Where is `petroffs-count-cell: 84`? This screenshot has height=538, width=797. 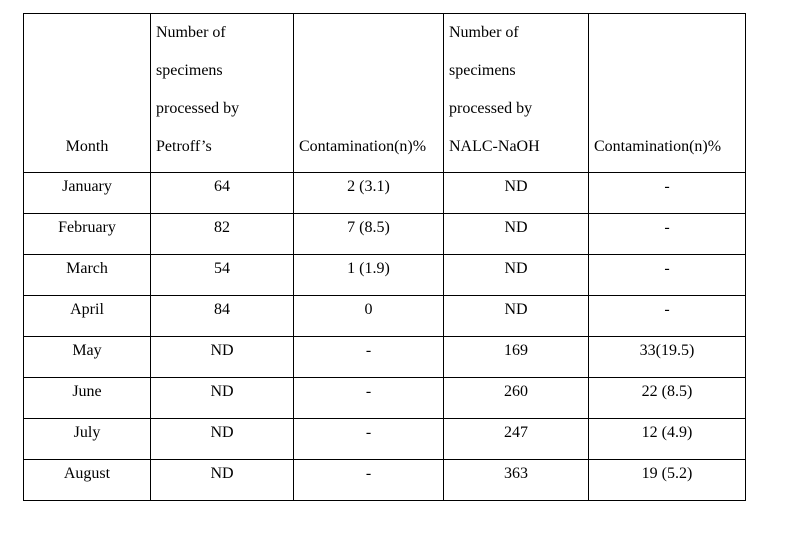
petroffs-count-cell: 84 is located at coordinates (222, 316).